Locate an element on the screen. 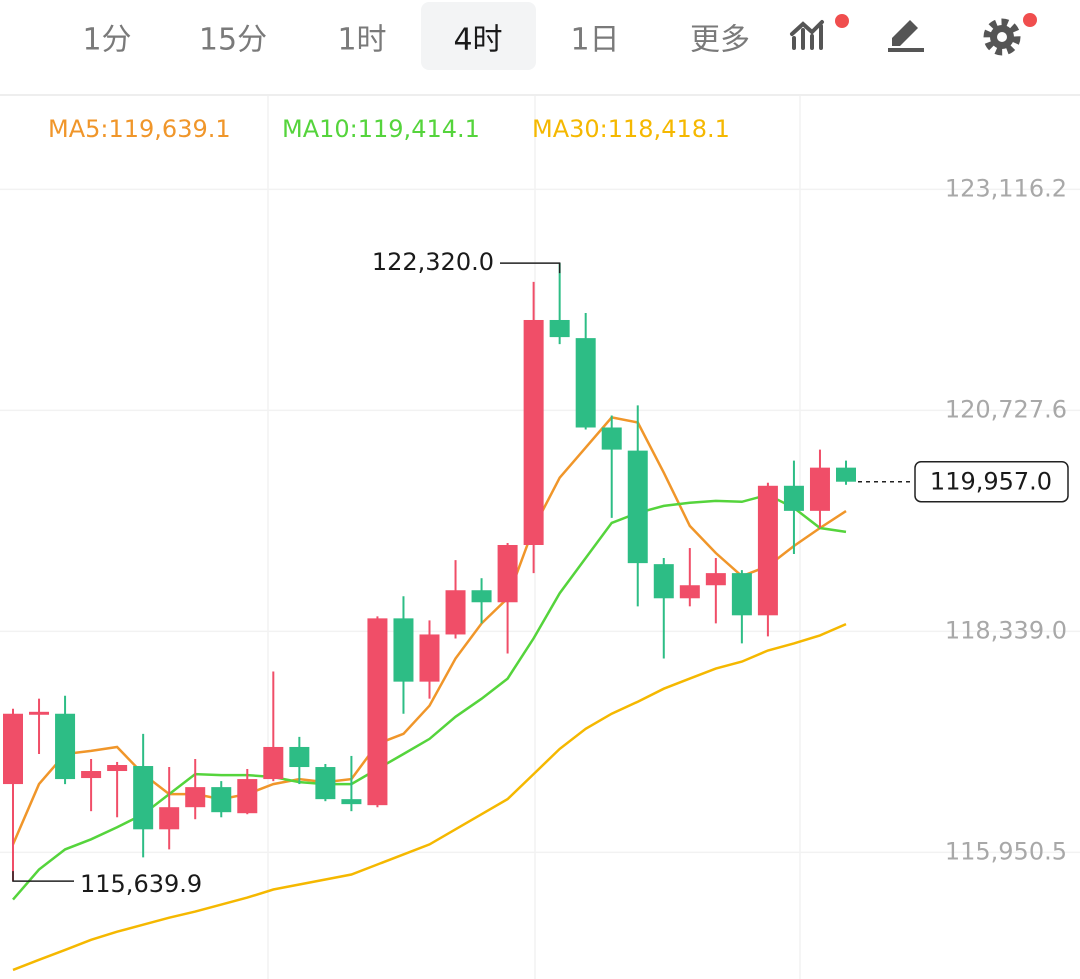 The height and width of the screenshot is (979, 1080). tab-bar: 1分 15分 1时 4时 1日 更多 is located at coordinates (416, 36).